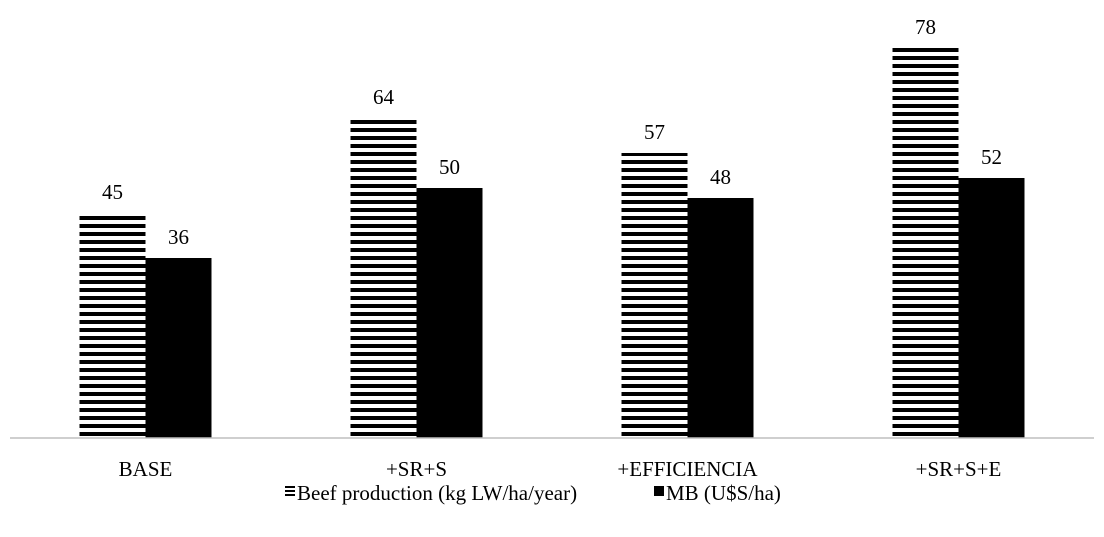 The image size is (1104, 537). I want to click on data-label-beef-production-1: 64, so click(384, 97).